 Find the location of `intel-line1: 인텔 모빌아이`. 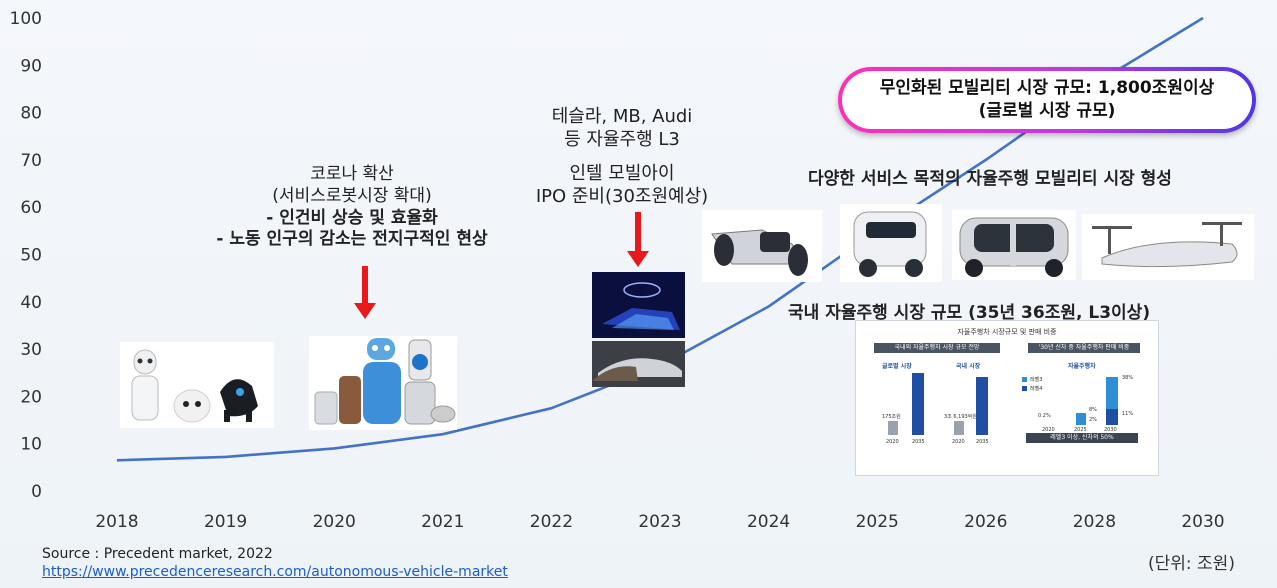

intel-line1: 인텔 모빌아이 is located at coordinates (622, 173).